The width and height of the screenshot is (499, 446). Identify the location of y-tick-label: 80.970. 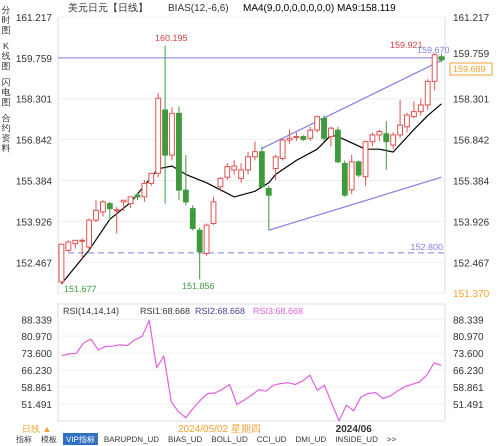
(36, 338).